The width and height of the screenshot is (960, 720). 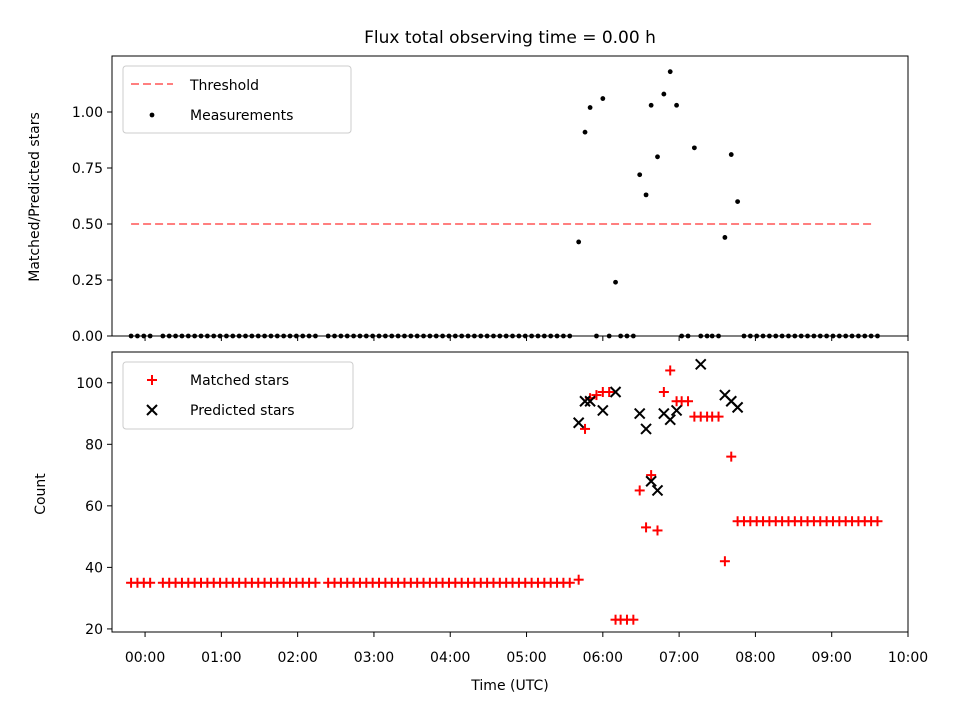 I want to click on bottom-legend: Matched stars Predicted stars, so click(x=238, y=395).